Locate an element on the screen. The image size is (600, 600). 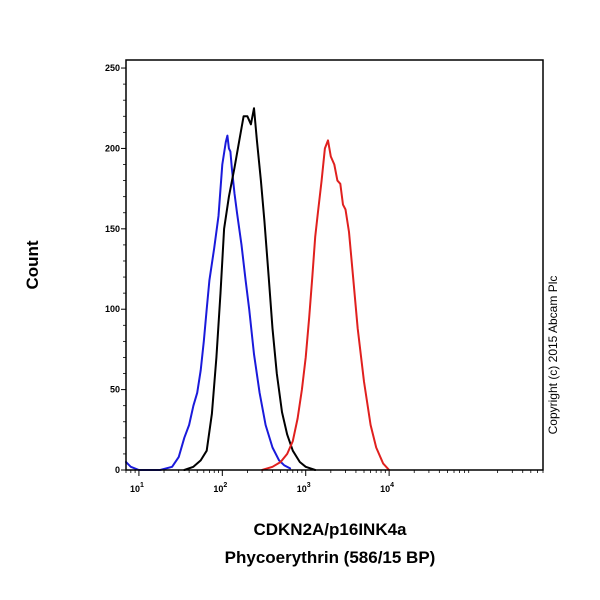
y-axis-ticks: 0 50 100 150 200 250 is located at coordinates (115, 269).